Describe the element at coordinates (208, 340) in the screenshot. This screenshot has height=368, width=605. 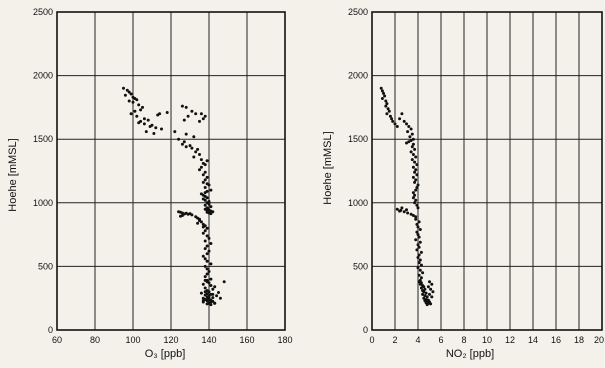
I see `left-chart-x-tick-label: 140` at that location.